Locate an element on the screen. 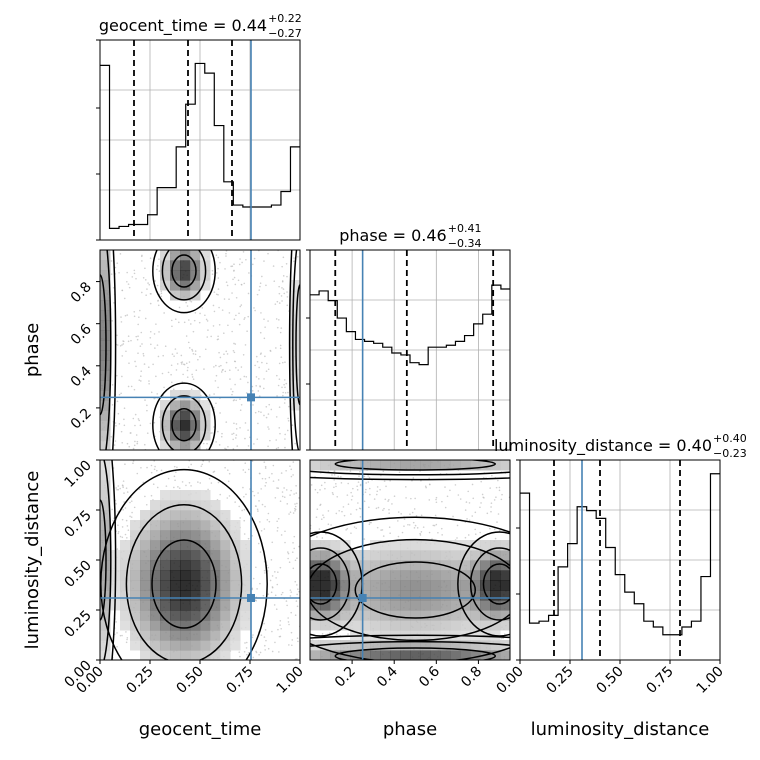  x-tick-label: 0.75 is located at coordinates (659, 680).